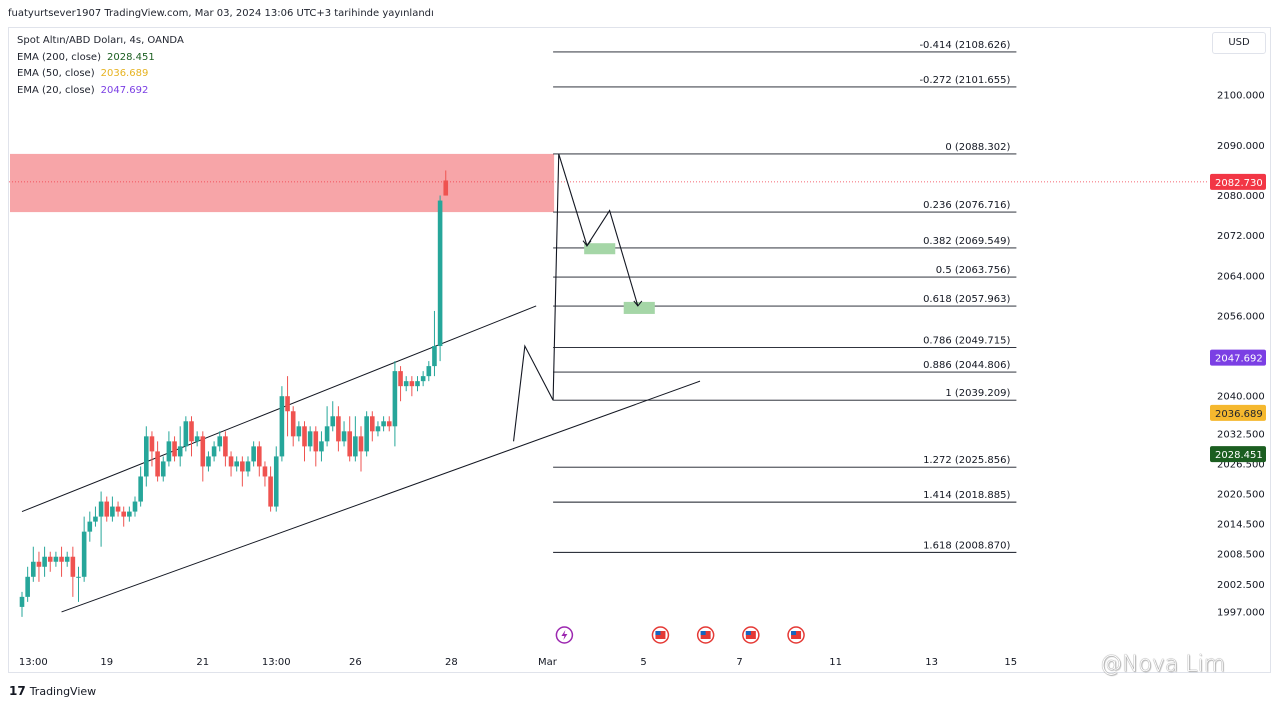 The image size is (1280, 708). Describe the element at coordinates (643, 662) in the screenshot. I see `x-axis-tick: 5` at that location.